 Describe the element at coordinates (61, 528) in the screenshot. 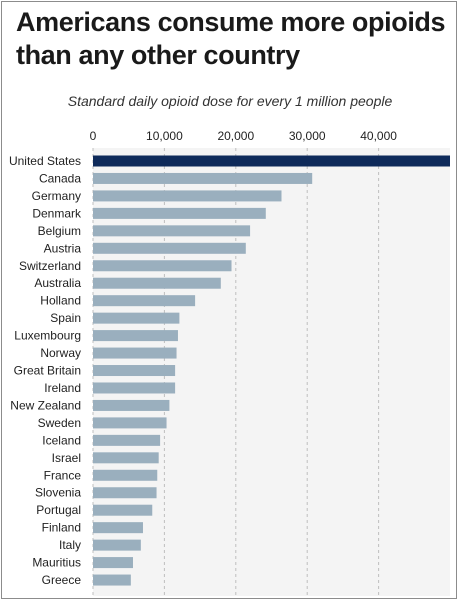

I see `category-label: Finland` at that location.